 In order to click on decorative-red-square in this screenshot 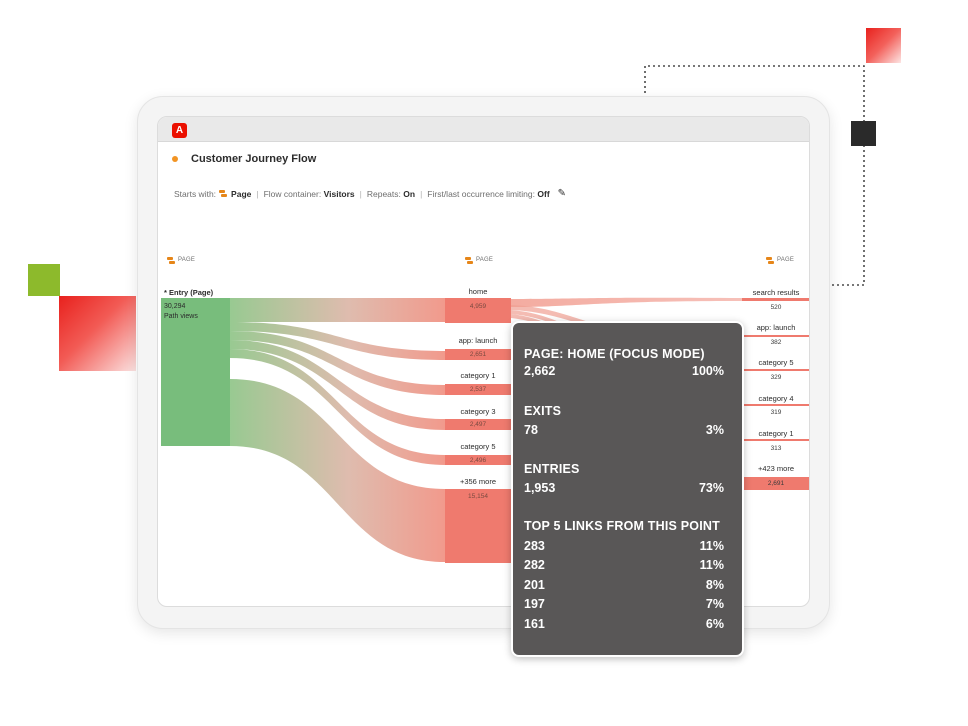, I will do `click(97, 333)`.